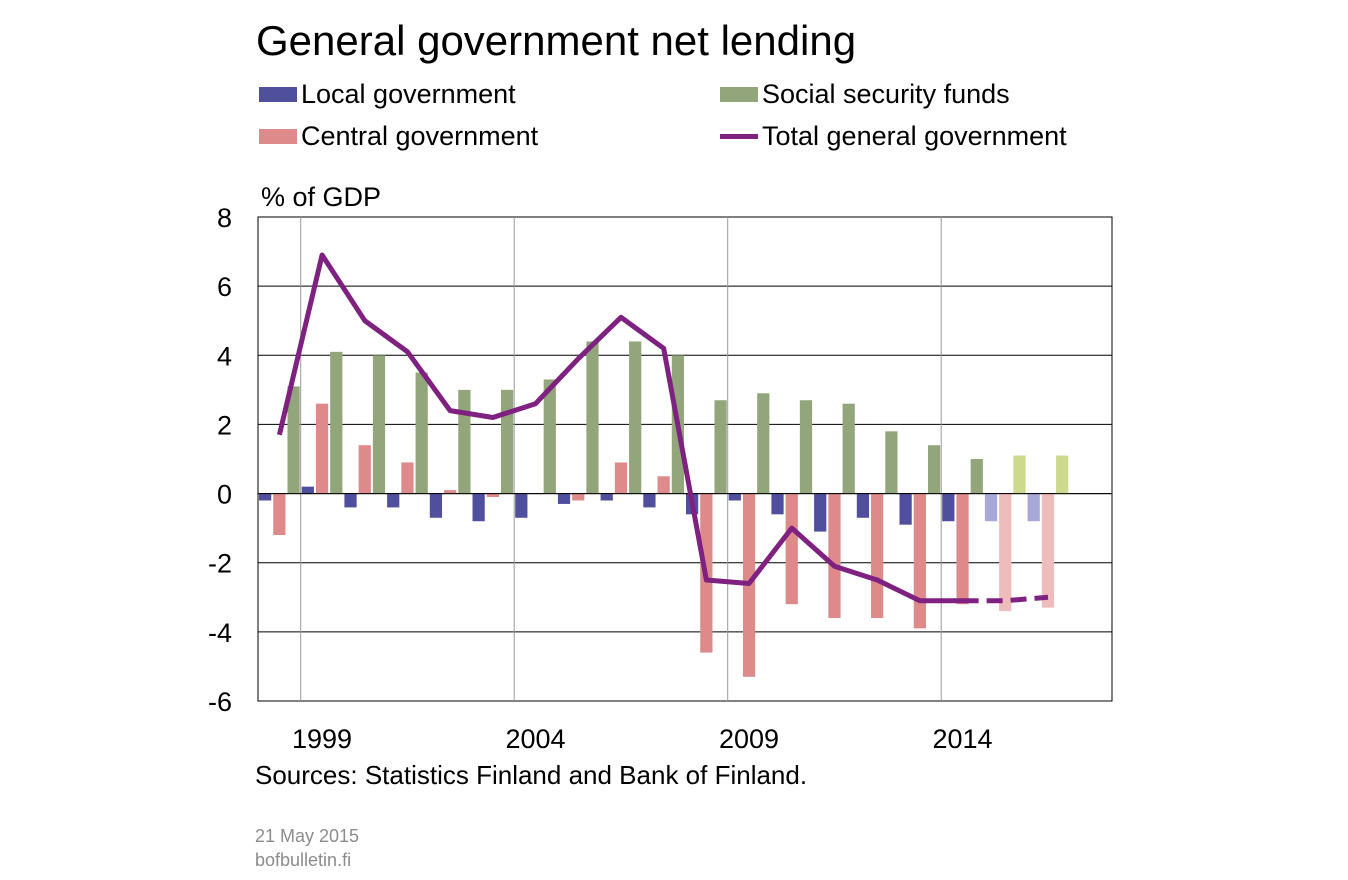 Image resolution: width=1348 pixels, height=880 pixels. What do you see at coordinates (739, 136) in the screenshot?
I see `legend-swatch-total-general-government` at bounding box center [739, 136].